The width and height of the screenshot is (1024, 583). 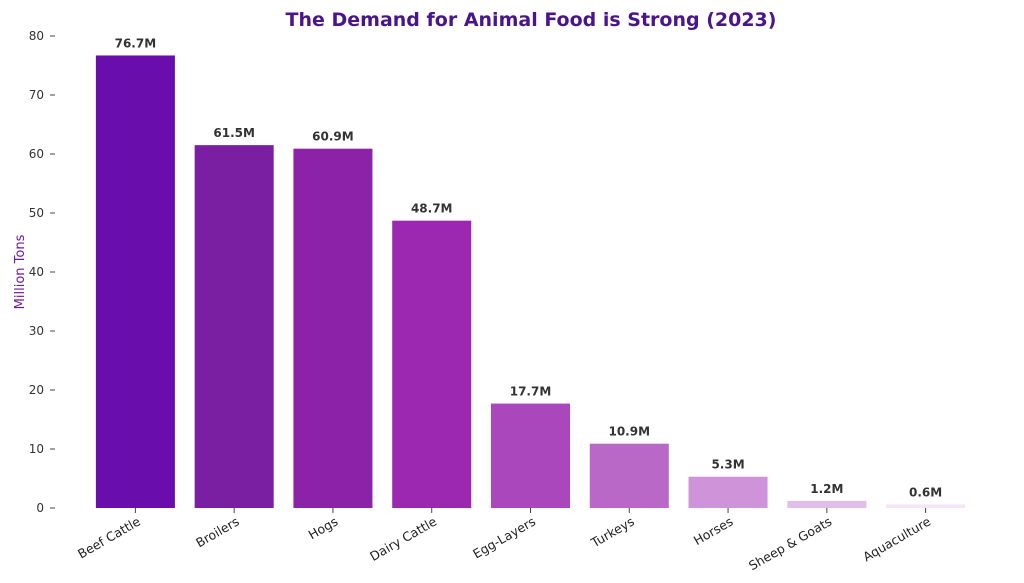 I want to click on bar-value-label: 48.7M, so click(x=432, y=209).